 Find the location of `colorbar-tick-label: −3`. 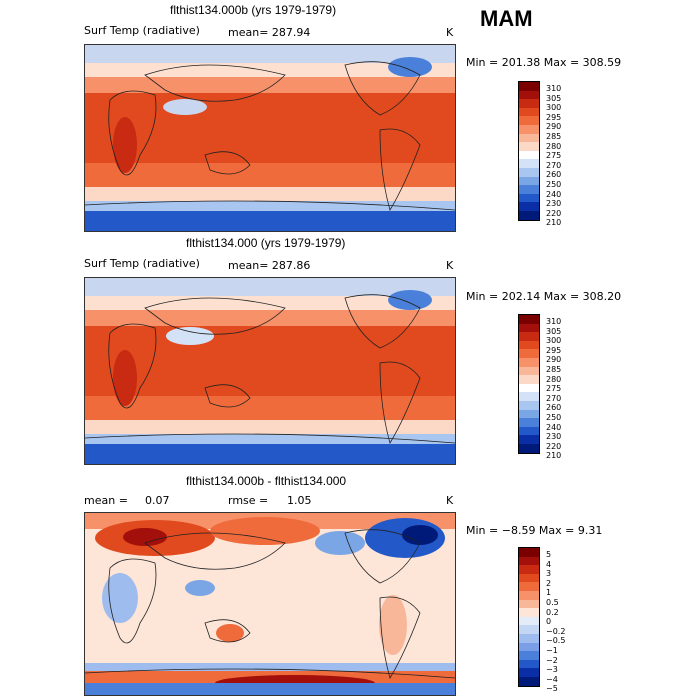

colorbar-tick-label: −3 is located at coordinates (552, 670).